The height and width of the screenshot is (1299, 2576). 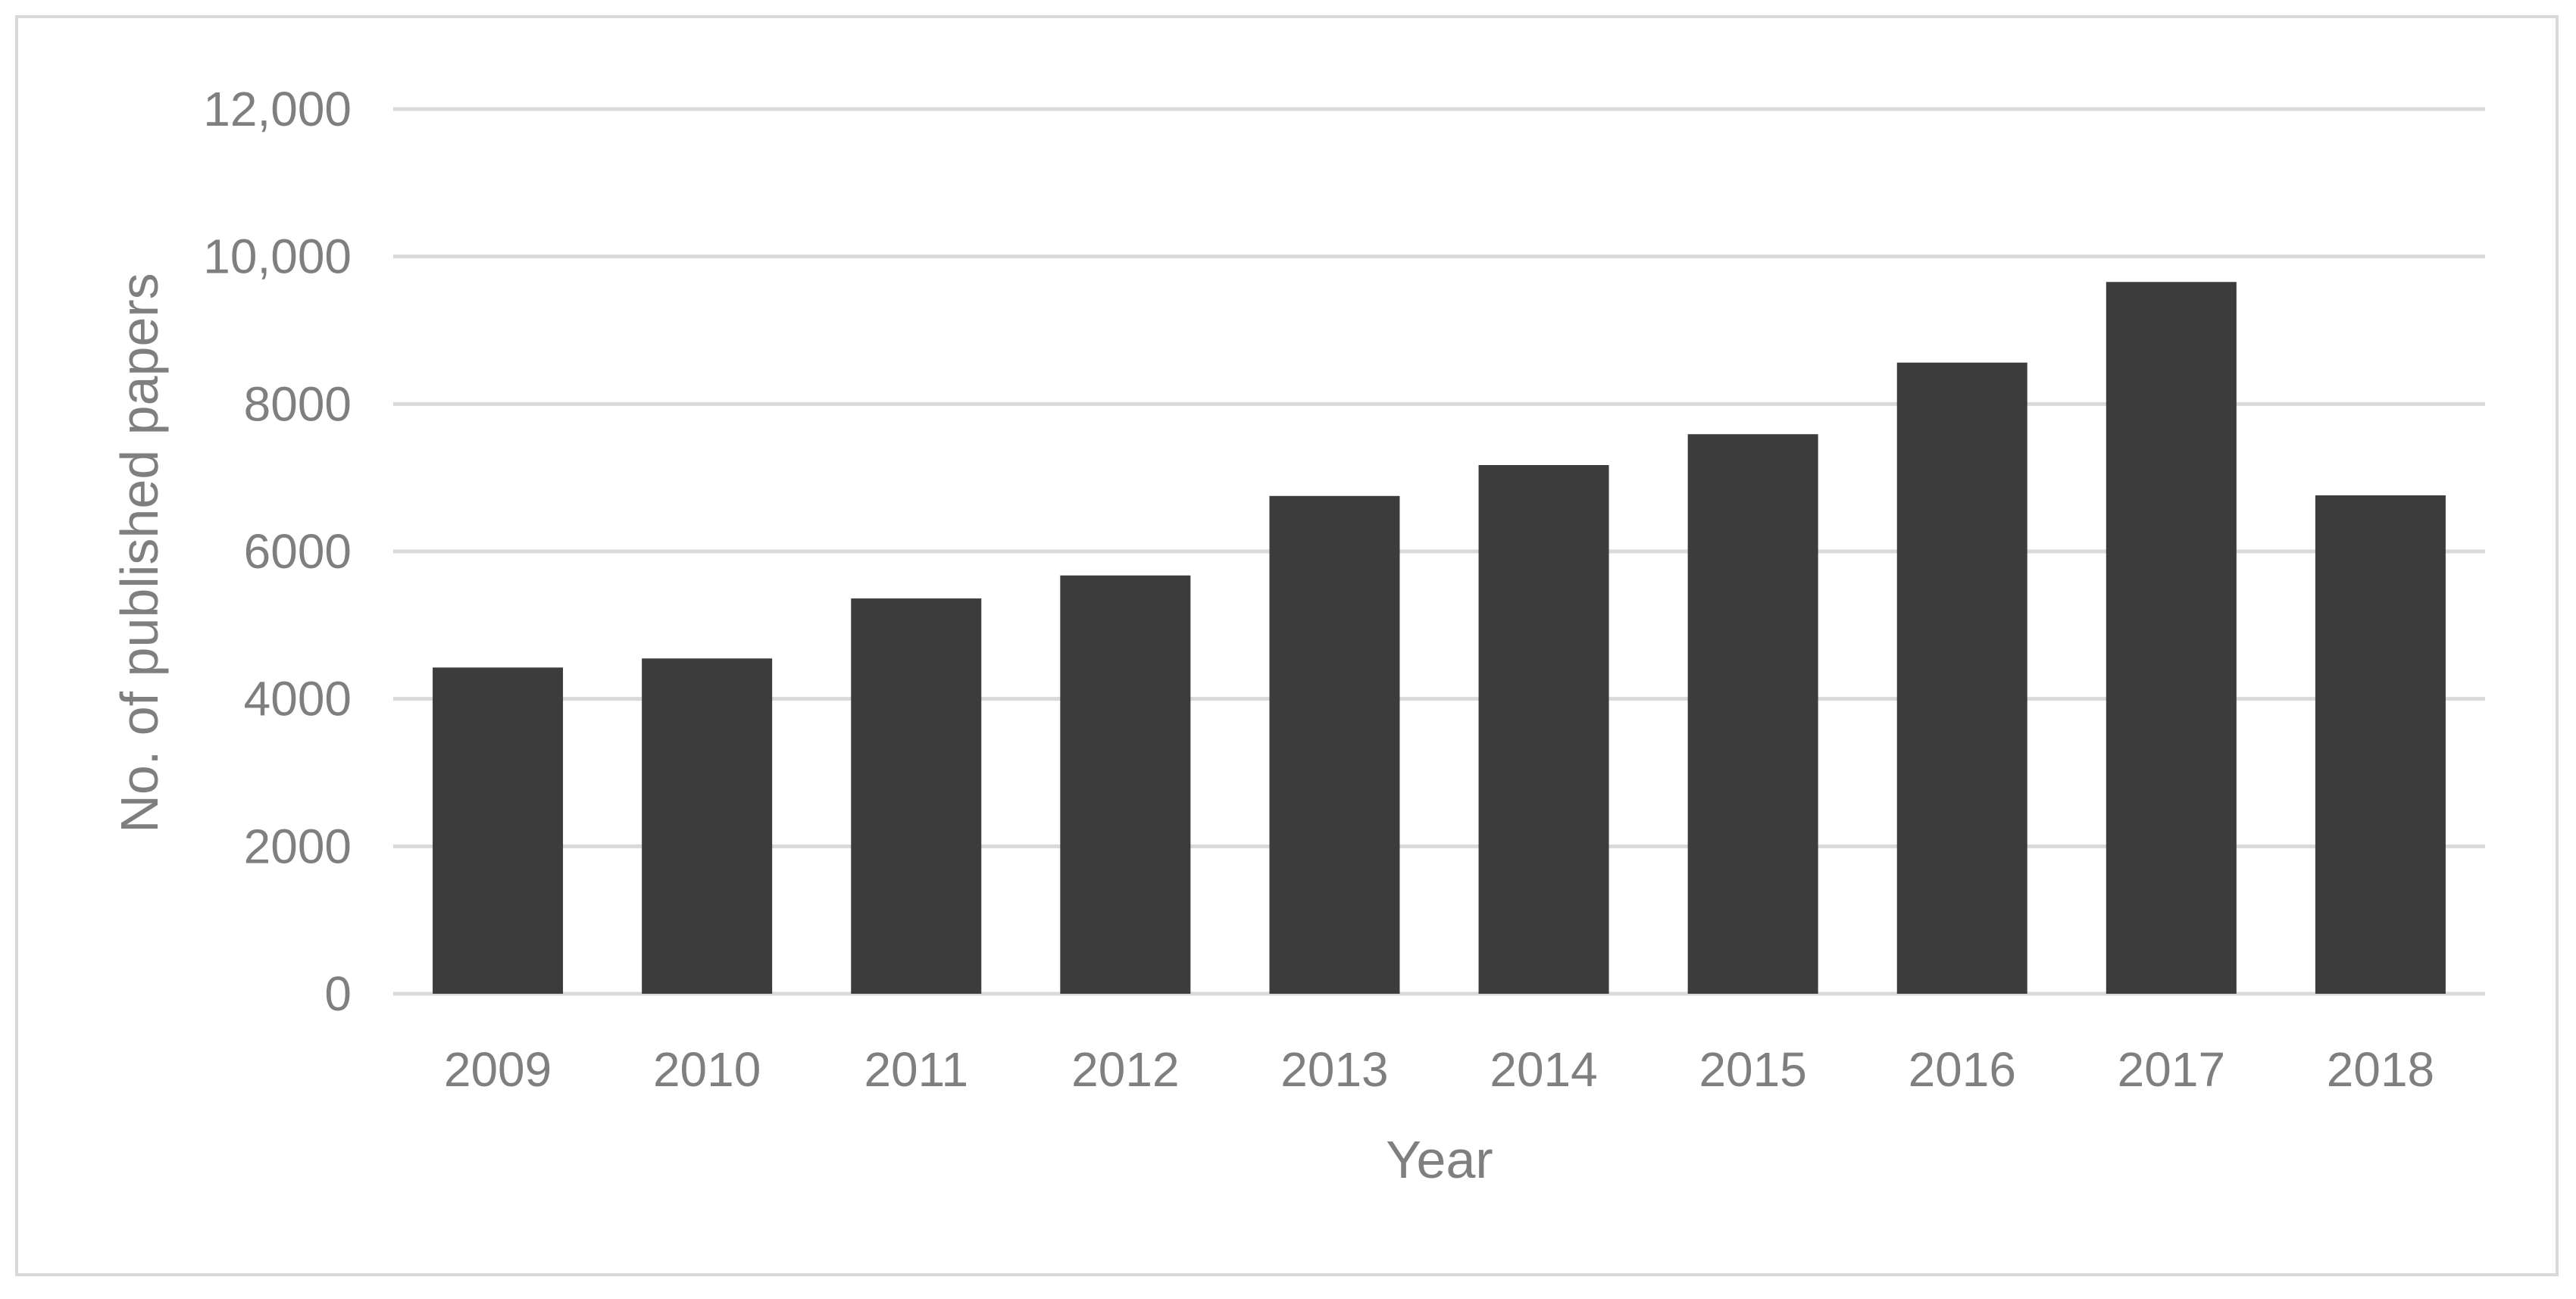 I want to click on bar-2012, so click(x=1125, y=784).